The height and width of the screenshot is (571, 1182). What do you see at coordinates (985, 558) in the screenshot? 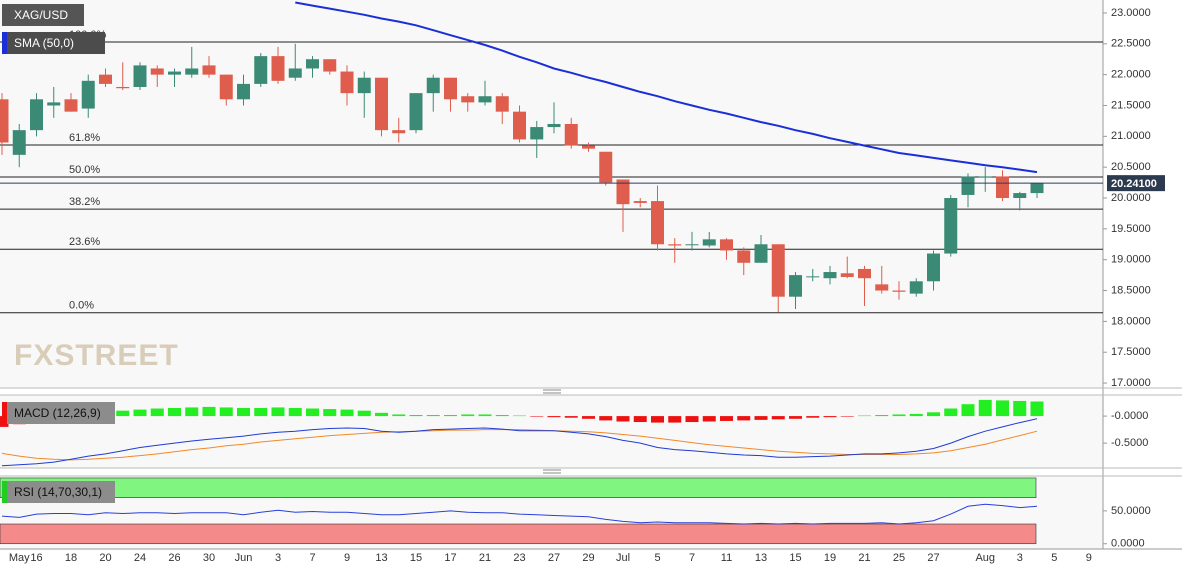
I see `x-tick-label: Aug` at bounding box center [985, 558].